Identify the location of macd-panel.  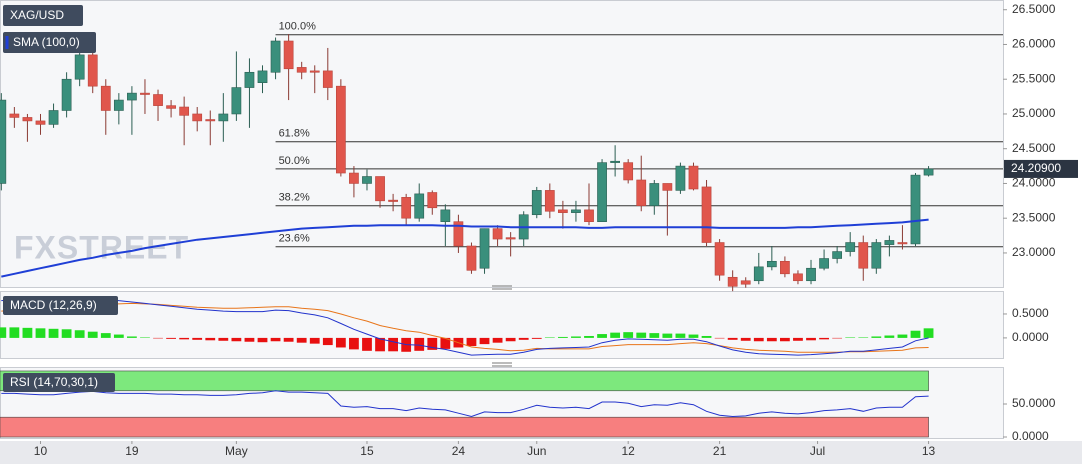
(502, 325).